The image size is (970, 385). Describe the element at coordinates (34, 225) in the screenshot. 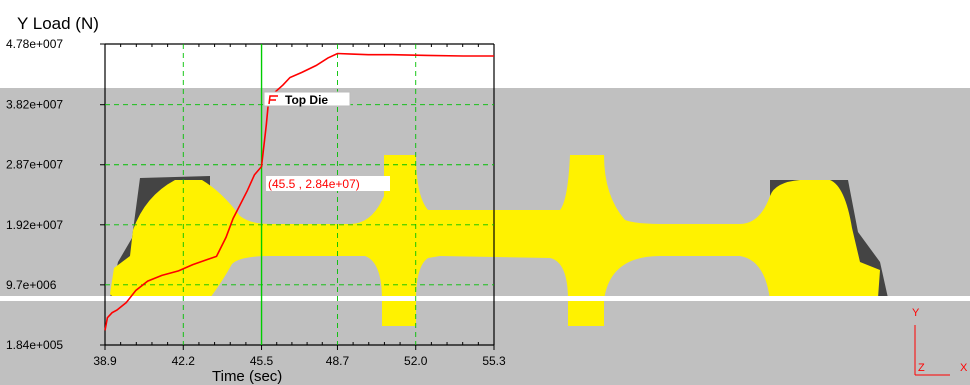

I see `y-tick-label: 1.92e+007` at that location.